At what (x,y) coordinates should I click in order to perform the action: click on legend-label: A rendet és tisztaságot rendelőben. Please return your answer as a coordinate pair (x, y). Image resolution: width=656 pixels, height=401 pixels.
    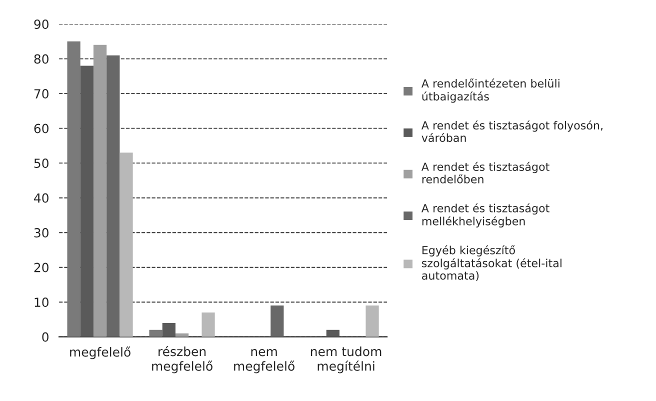
    Looking at the image, I should click on (485, 173).